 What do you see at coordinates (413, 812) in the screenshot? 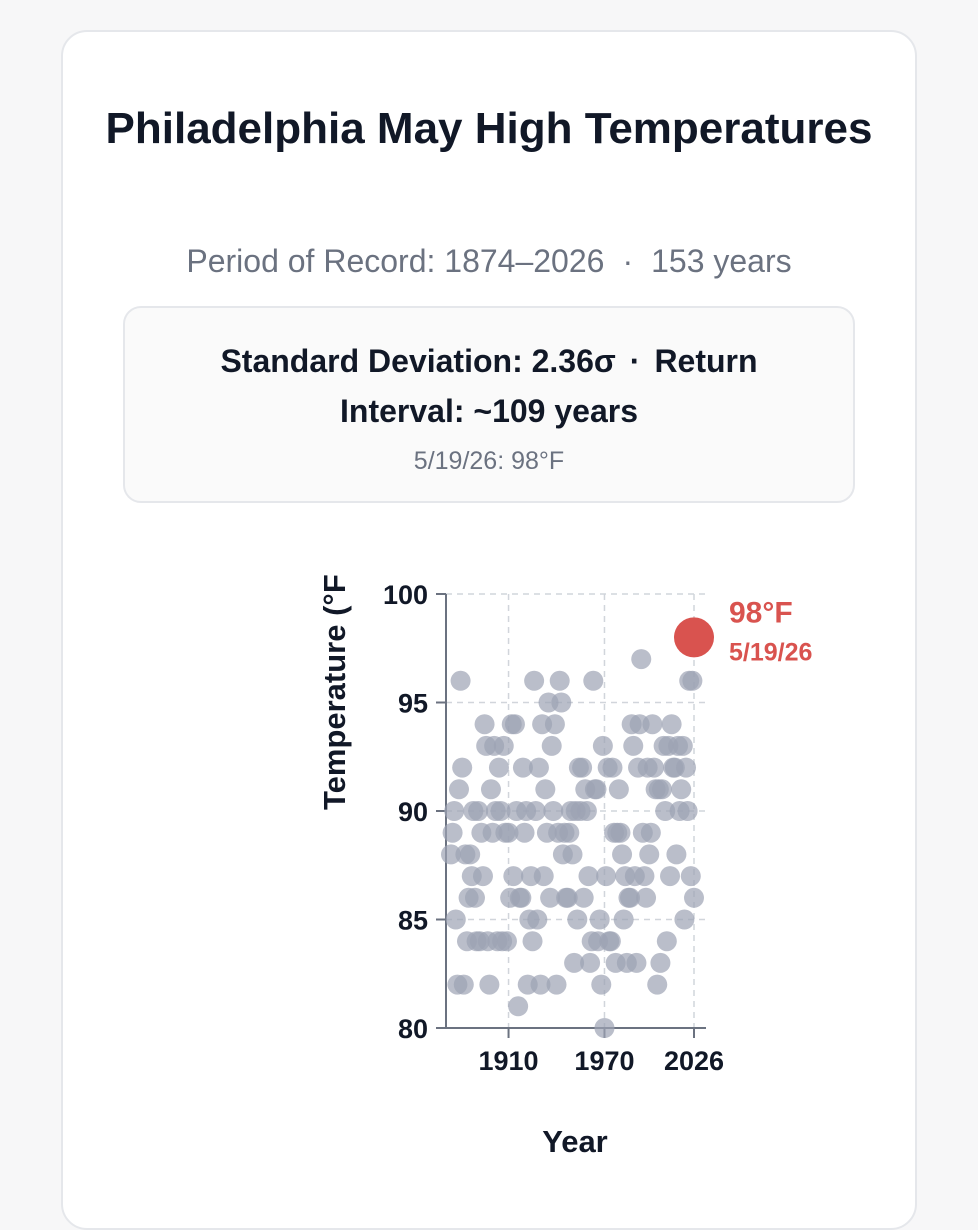
I see `y-tick-label: 90` at bounding box center [413, 812].